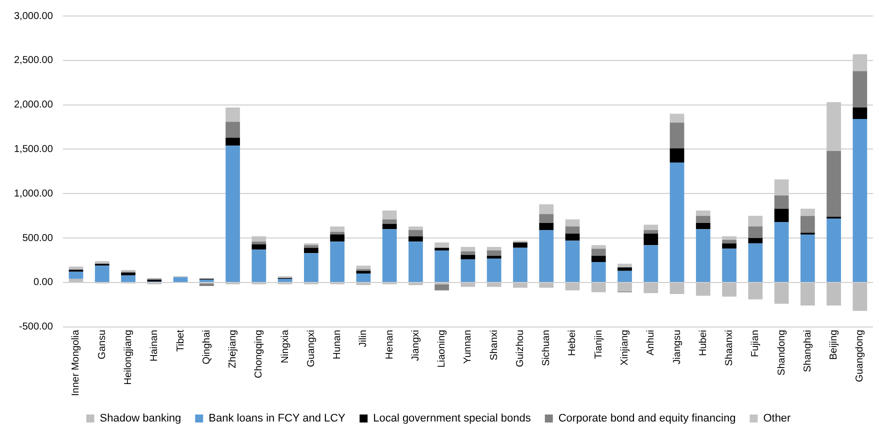  Describe the element at coordinates (782, 353) in the screenshot. I see `x-tick-label: Shandong` at that location.